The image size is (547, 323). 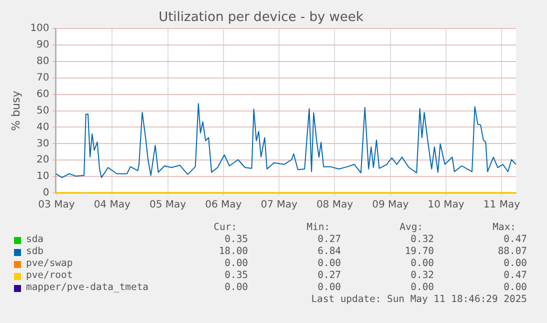 I want to click on y-tick-label: 20, so click(x=43, y=160).